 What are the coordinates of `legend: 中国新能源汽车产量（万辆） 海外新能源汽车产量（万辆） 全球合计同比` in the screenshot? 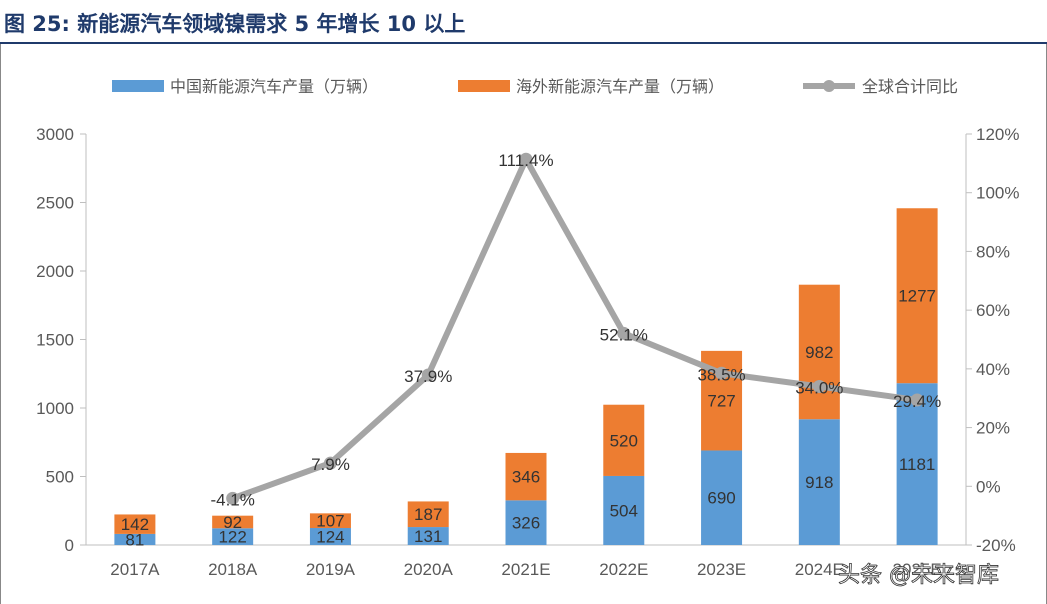 It's located at (535, 86).